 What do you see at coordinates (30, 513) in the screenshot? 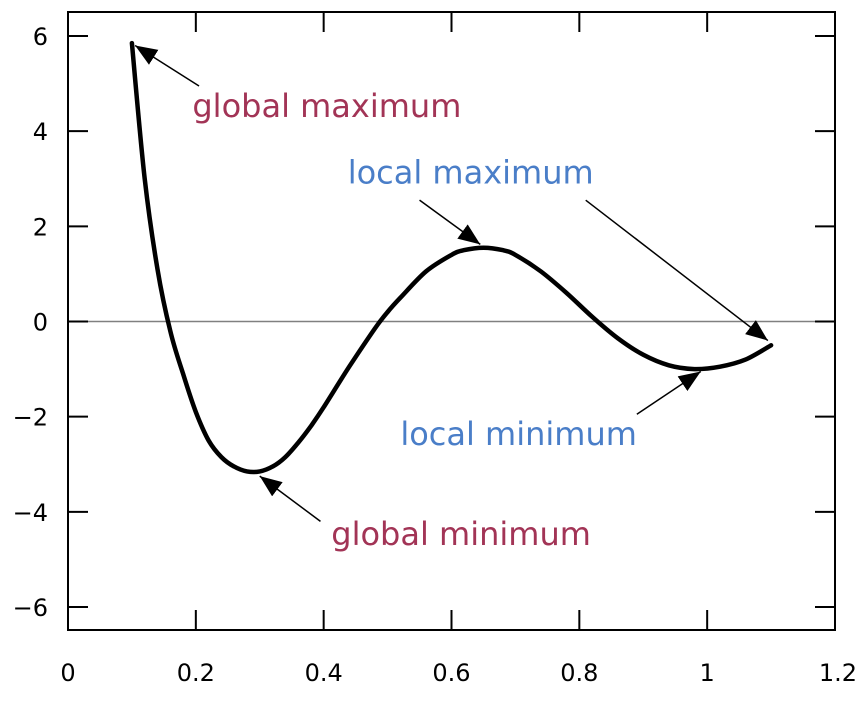
I see `y-tick-label: −4` at bounding box center [30, 513].